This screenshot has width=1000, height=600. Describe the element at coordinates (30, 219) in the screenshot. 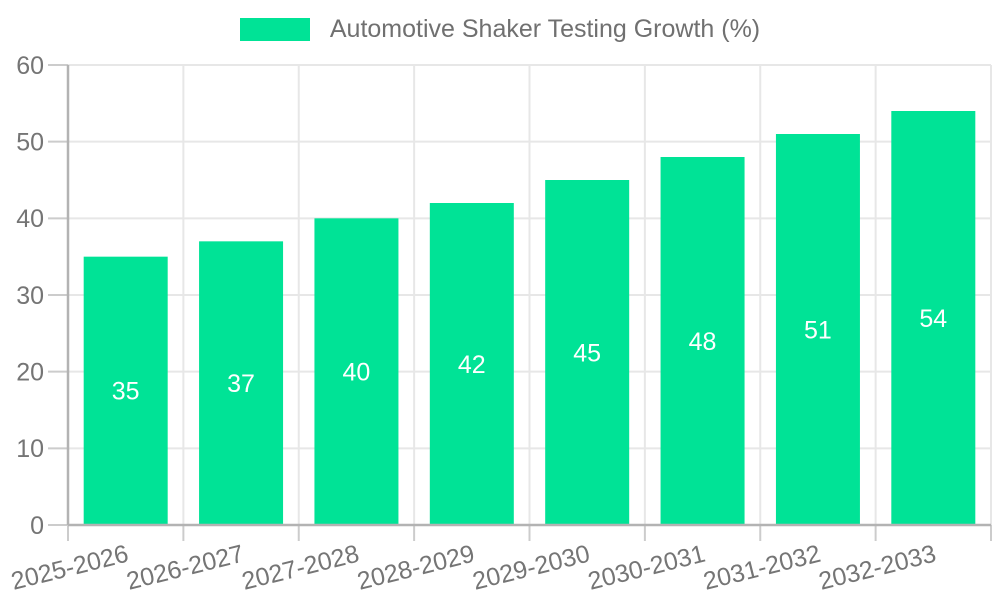

I see `y-tick-label: 40` at that location.